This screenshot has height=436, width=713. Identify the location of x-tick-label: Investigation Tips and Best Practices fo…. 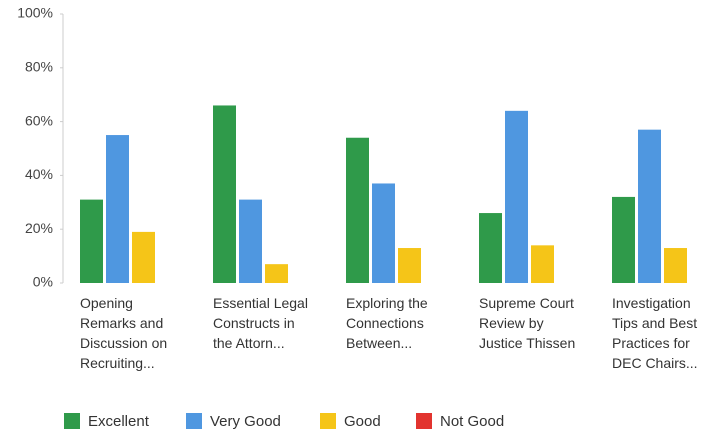
(655, 333).